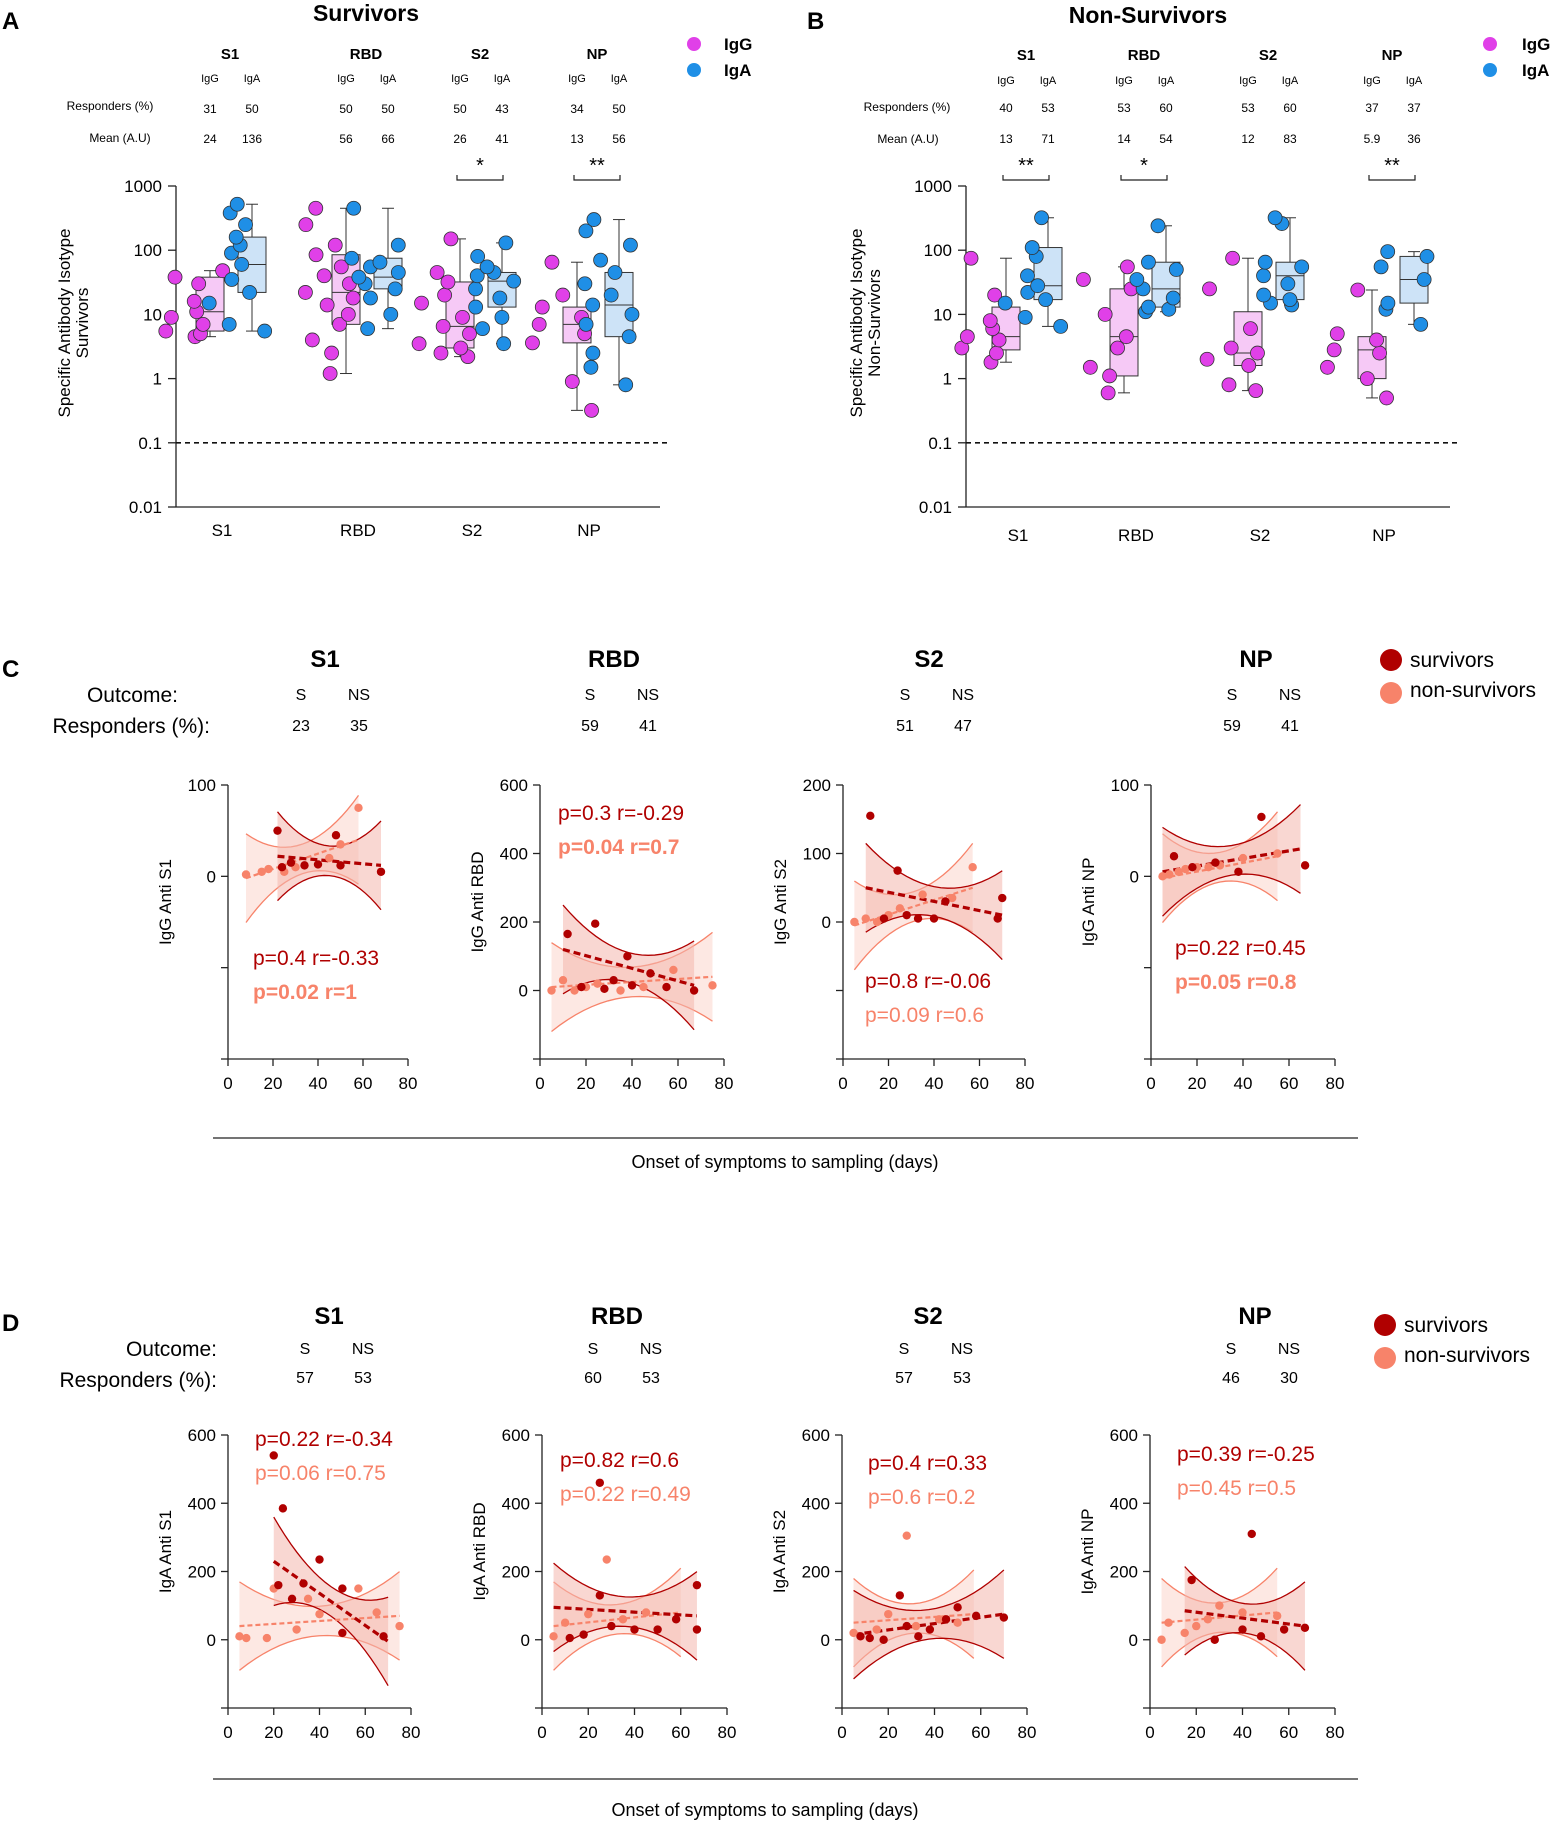 This screenshot has height=1821, width=1560. Describe the element at coordinates (1290, 139) in the screenshot. I see `panel-b-mean-iga-2: 83` at that location.